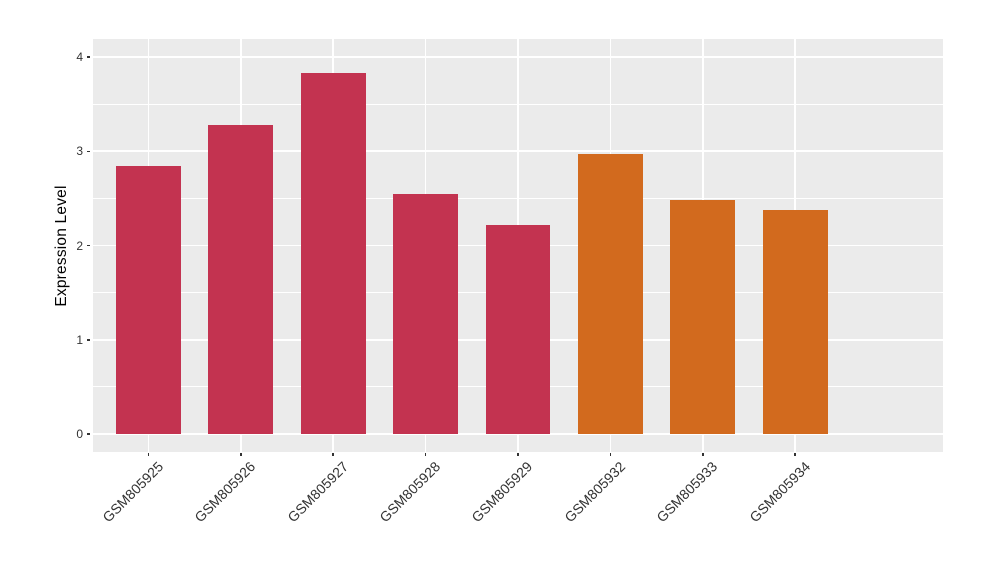  What do you see at coordinates (795, 321) in the screenshot?
I see `bar-GSM805934` at bounding box center [795, 321].